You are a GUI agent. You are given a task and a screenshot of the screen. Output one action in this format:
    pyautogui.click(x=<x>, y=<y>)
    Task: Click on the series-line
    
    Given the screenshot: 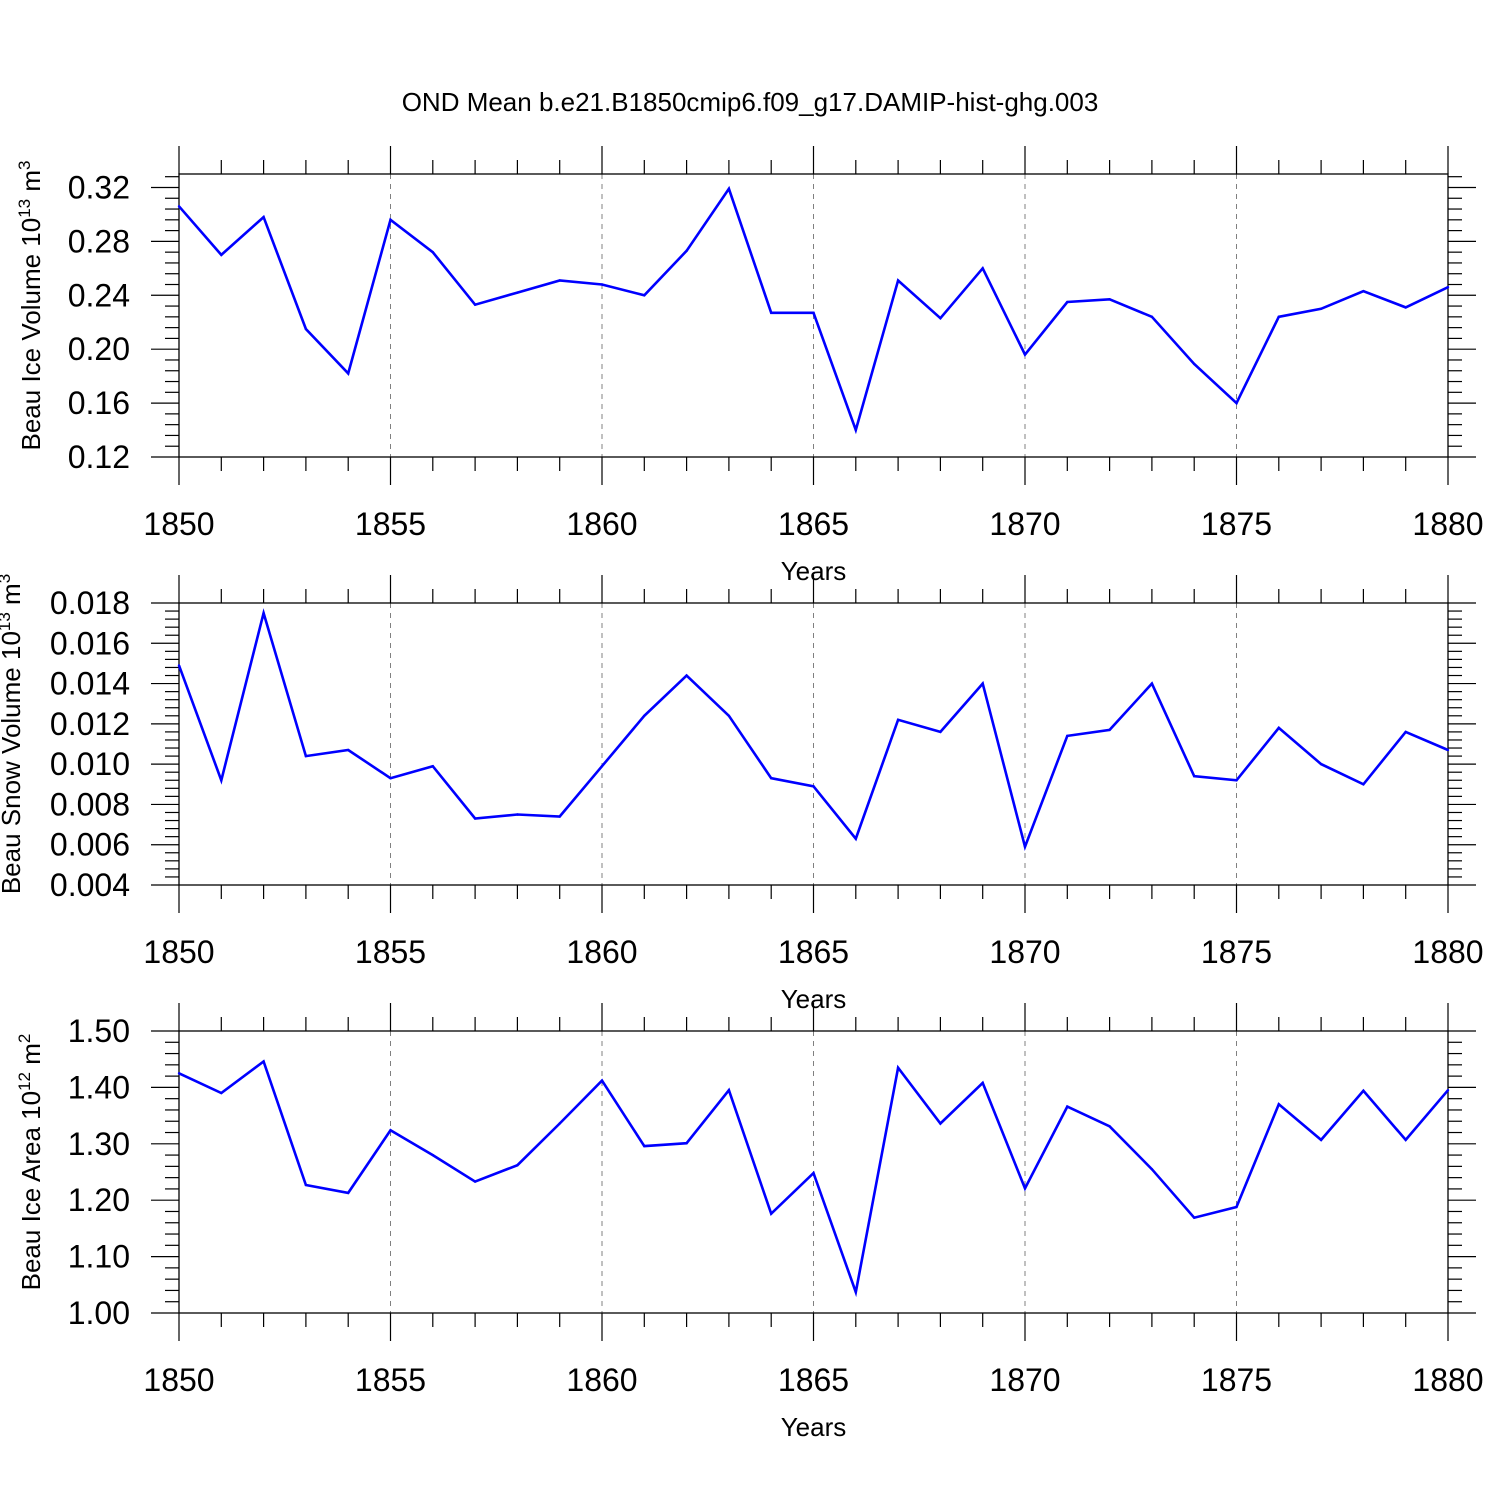 What is the action you would take?
    pyautogui.click(x=813, y=1178)
    